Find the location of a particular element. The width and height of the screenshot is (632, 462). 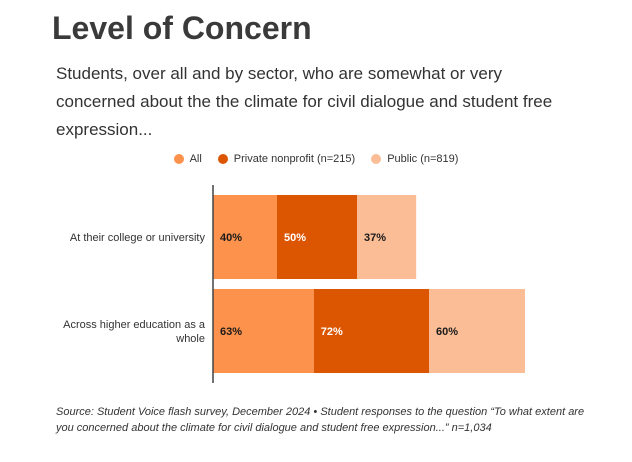

data-label-1-3: 37% is located at coordinates (375, 238).